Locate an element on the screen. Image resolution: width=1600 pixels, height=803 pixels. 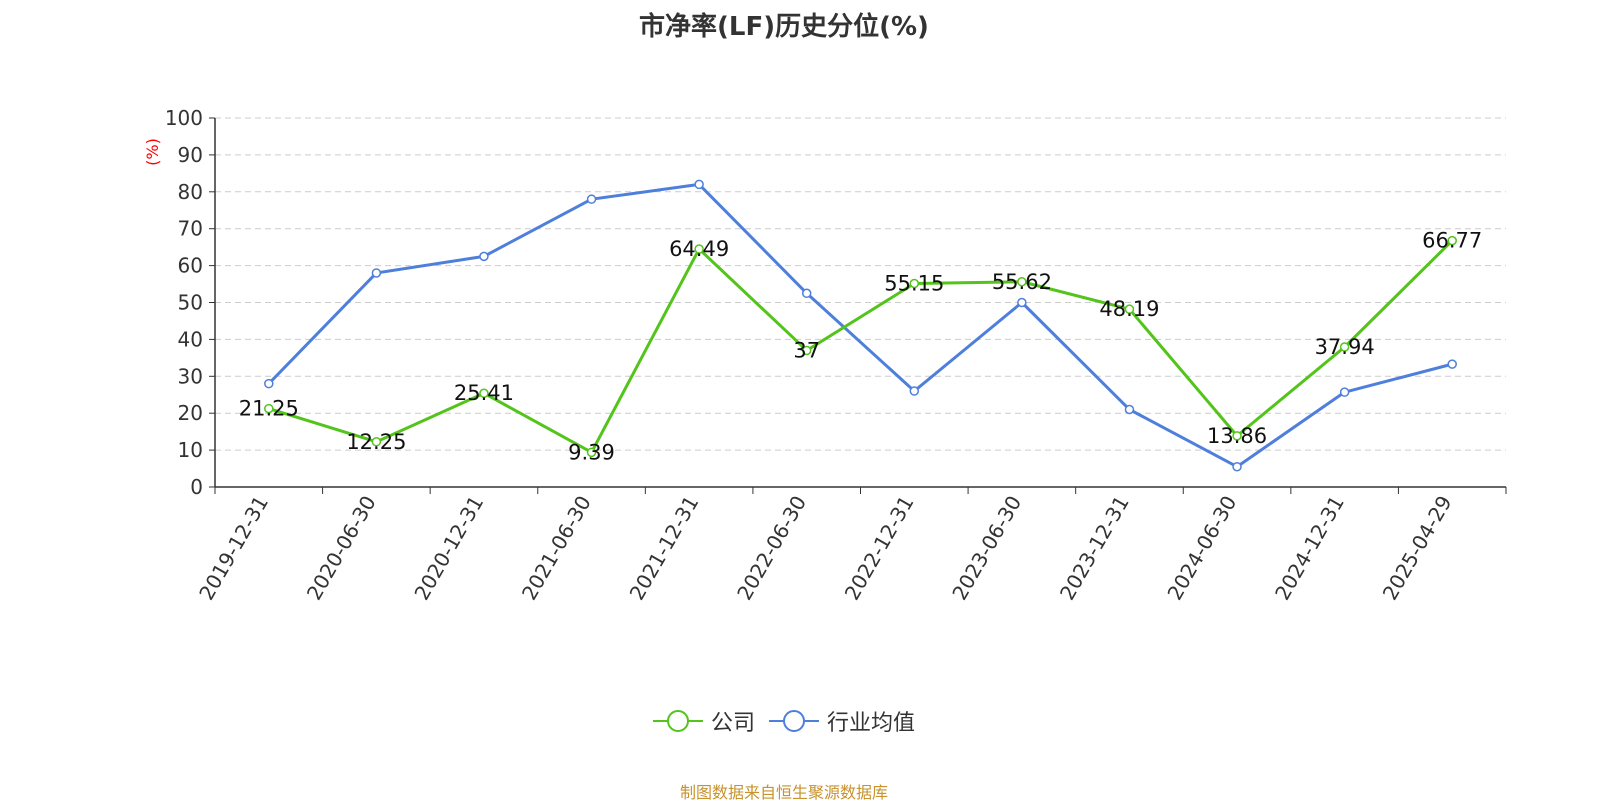
y-axis-title: (%) is located at coordinates (152, 152).